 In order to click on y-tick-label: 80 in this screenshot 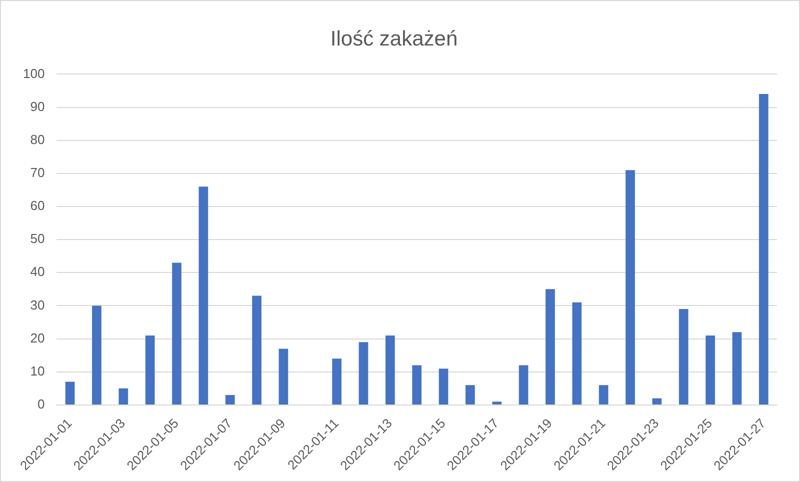, I will do `click(37, 139)`.